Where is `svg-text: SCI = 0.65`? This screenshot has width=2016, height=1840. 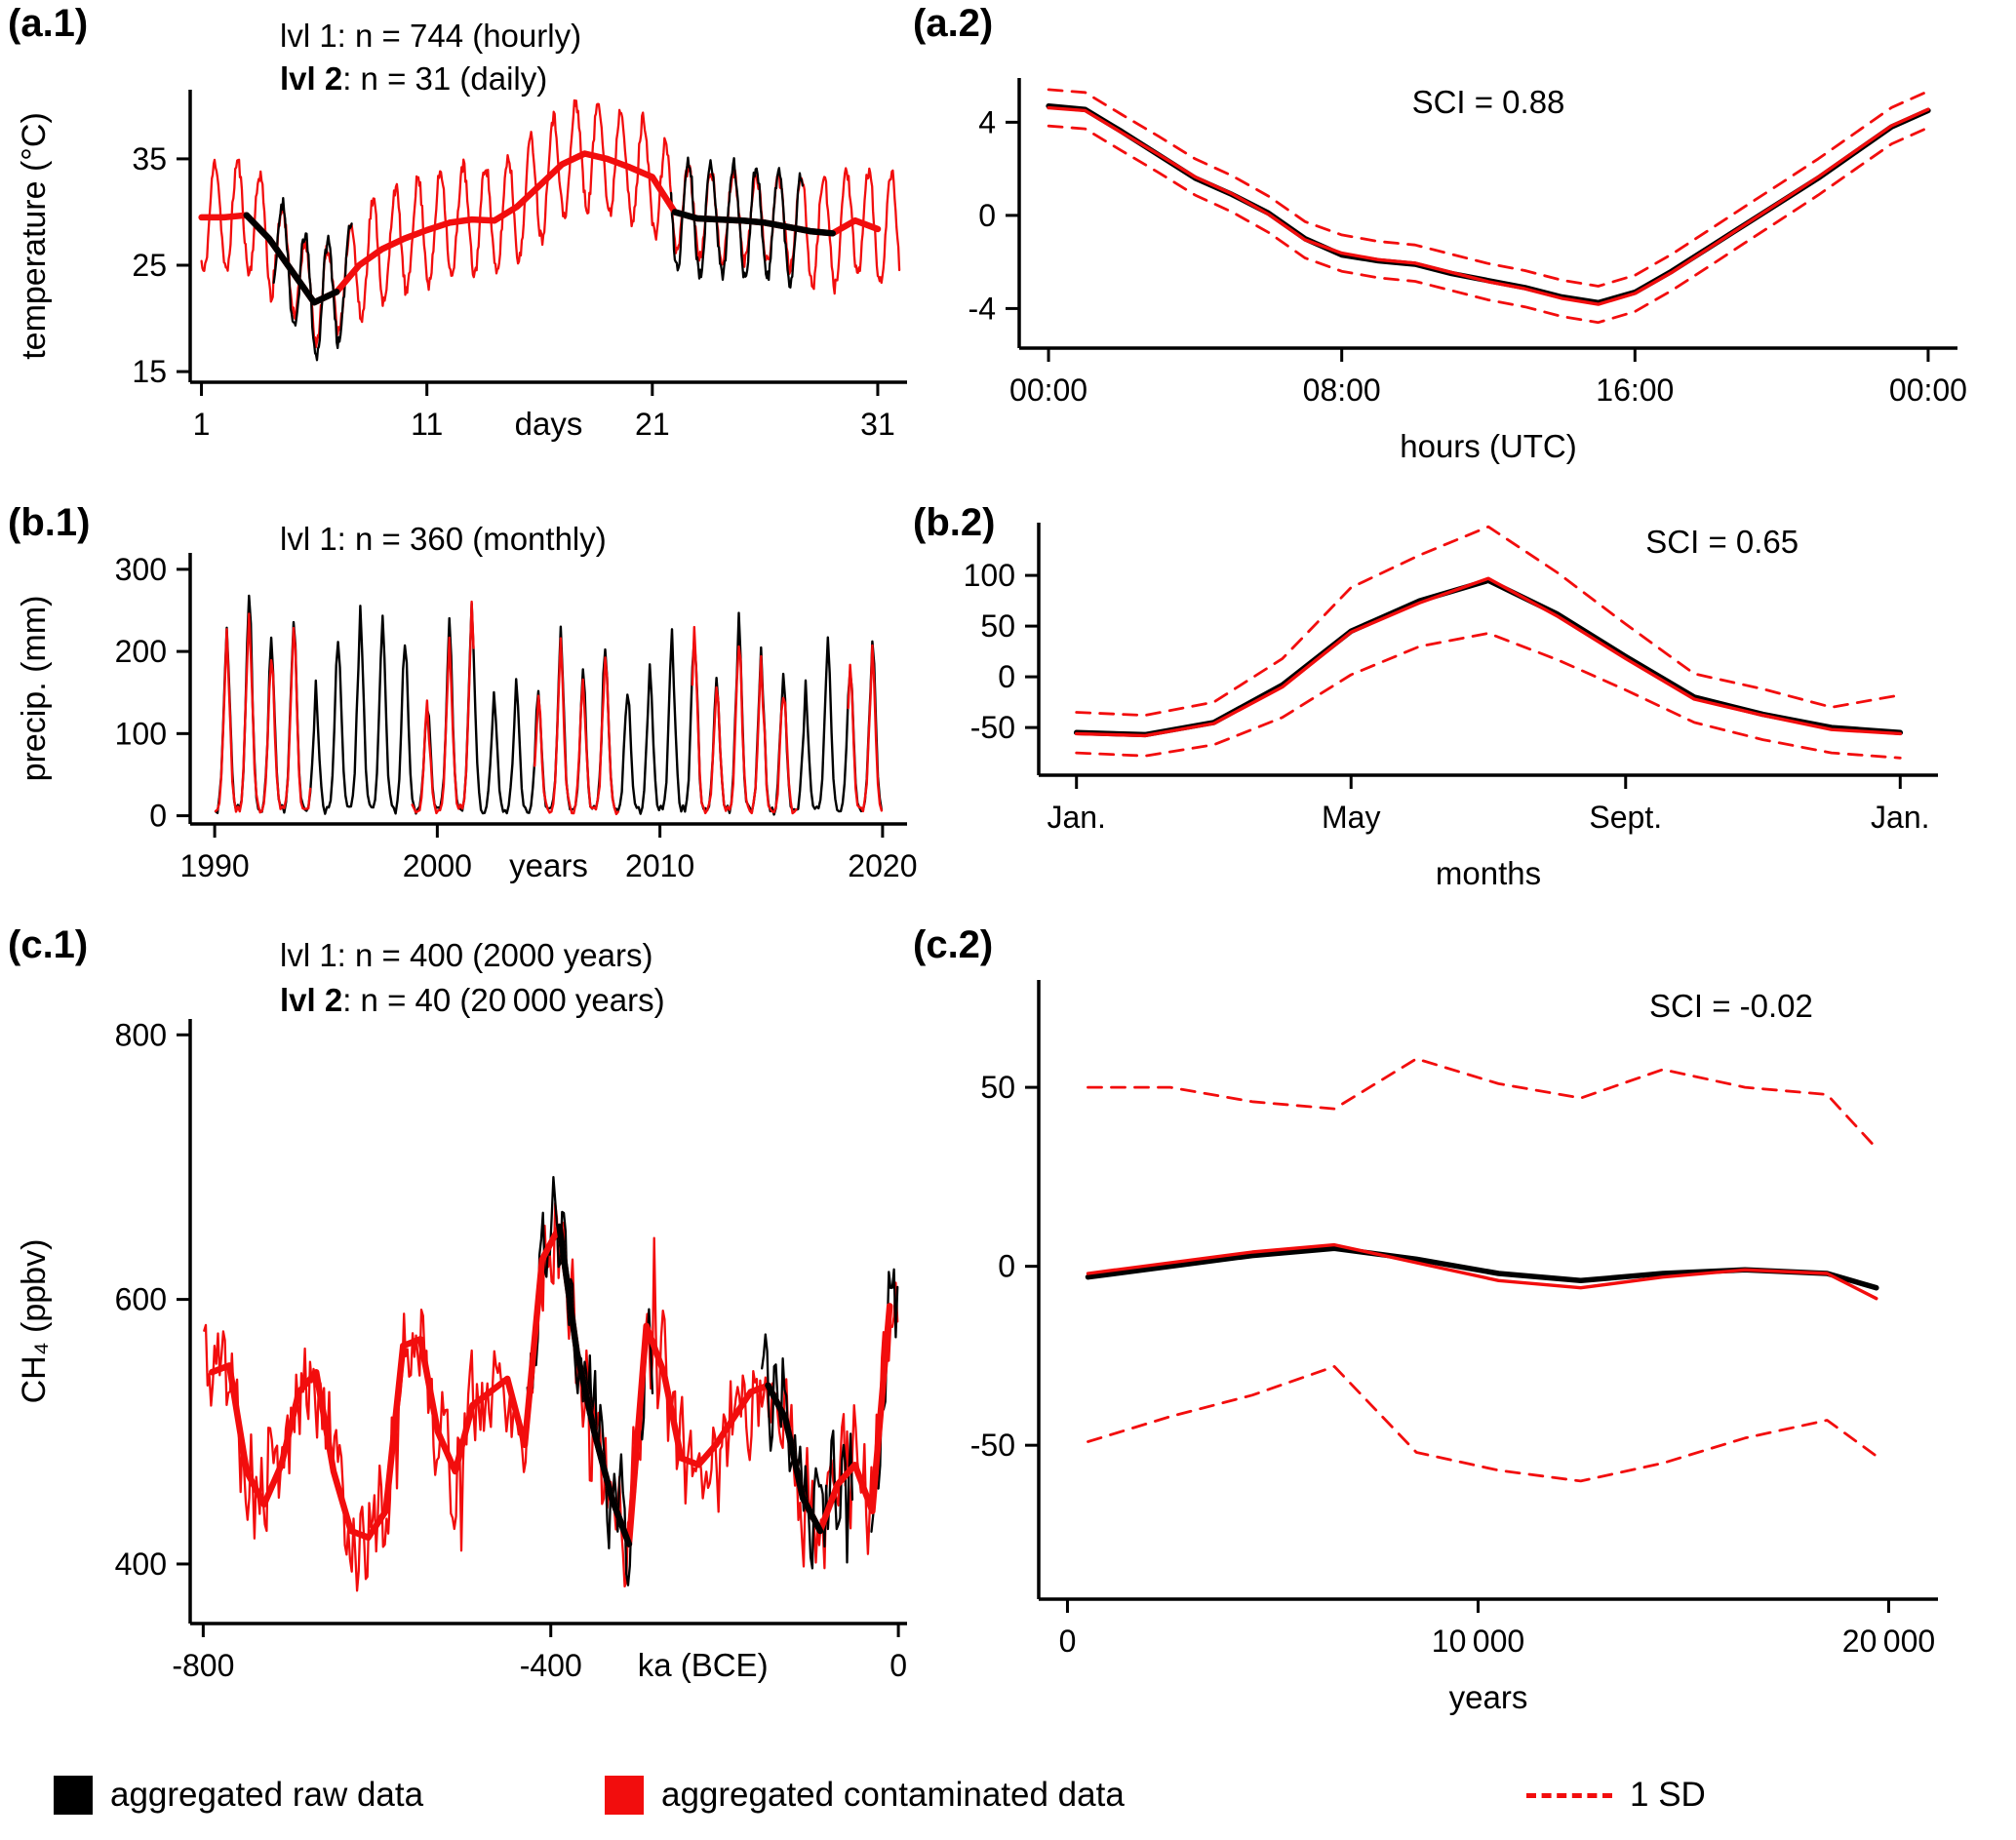
svg-text: SCI = 0.65 is located at coordinates (1722, 542).